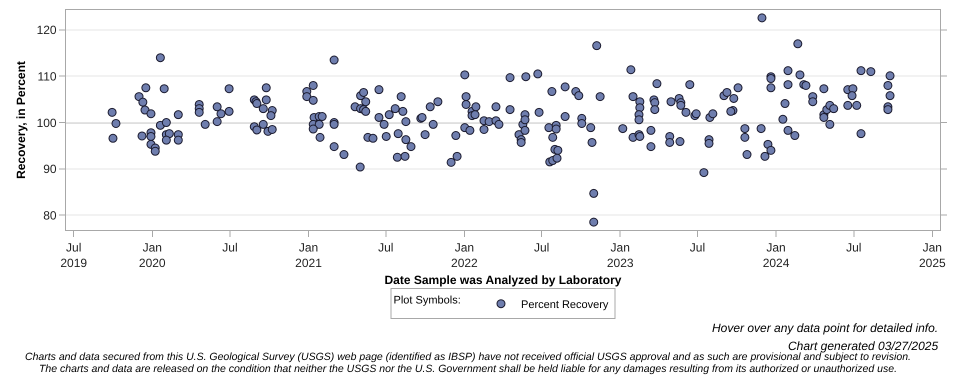  Describe the element at coordinates (308, 255) in the screenshot. I see `x-tick-label: Jan 2021` at that location.